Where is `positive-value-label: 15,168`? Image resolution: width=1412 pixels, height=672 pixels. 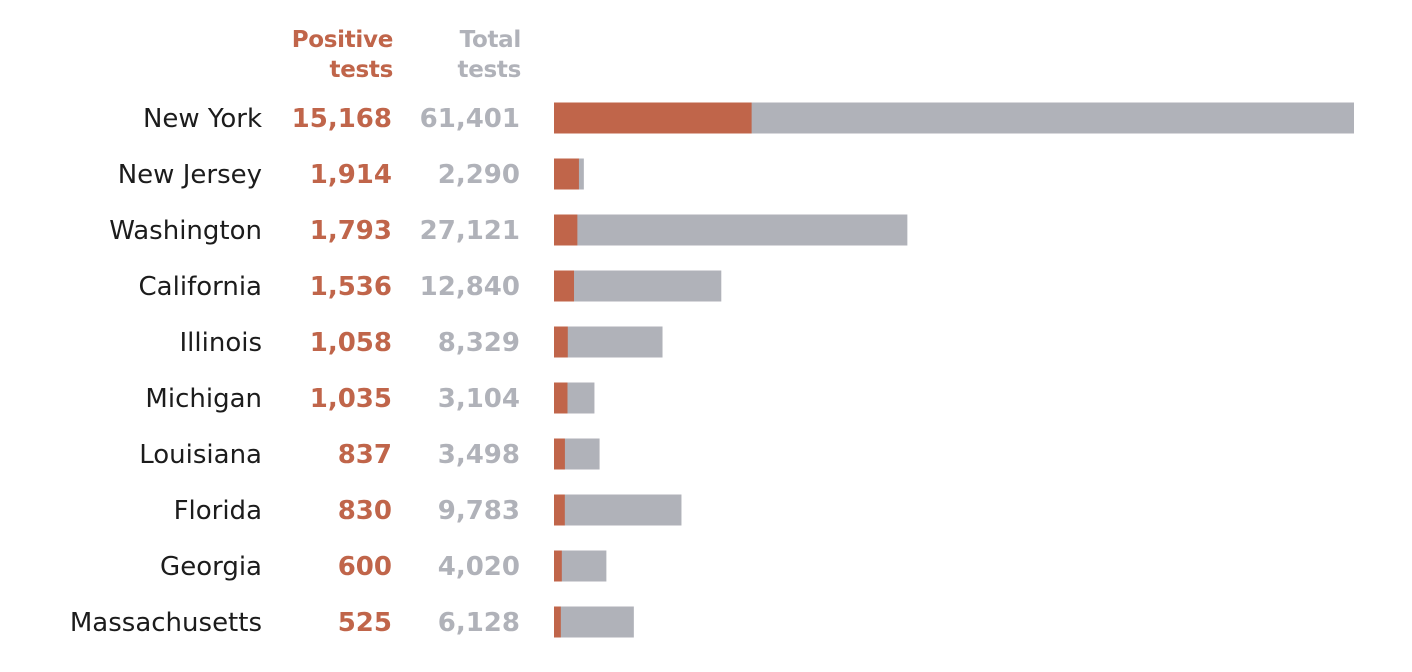 positive-value-label: 15,168 is located at coordinates (342, 119).